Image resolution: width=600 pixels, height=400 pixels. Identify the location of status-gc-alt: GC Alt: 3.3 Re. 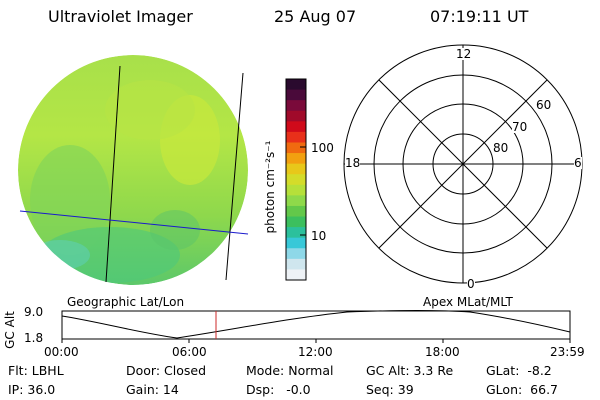
(410, 370).